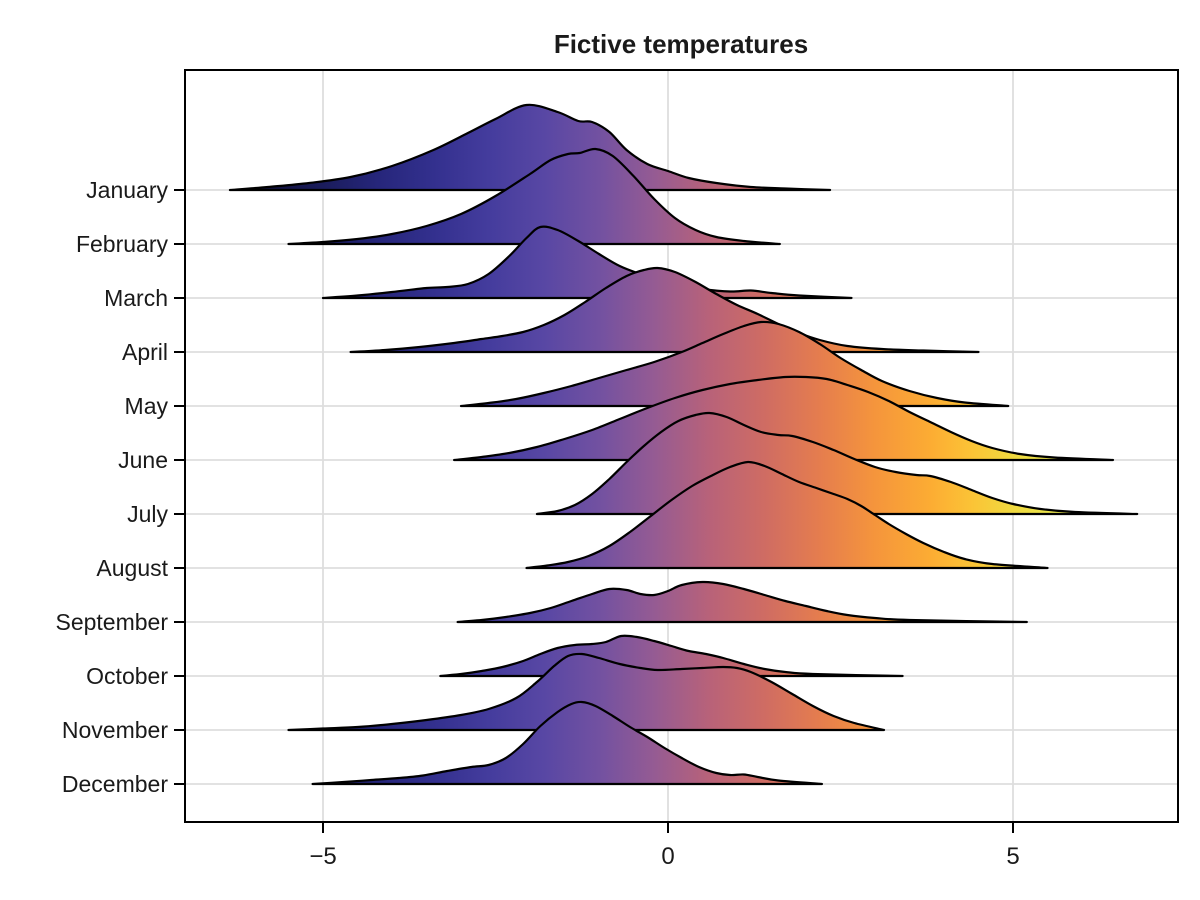 The image size is (1200, 900). Describe the element at coordinates (143, 460) in the screenshot. I see `ytick-label-june: June` at that location.